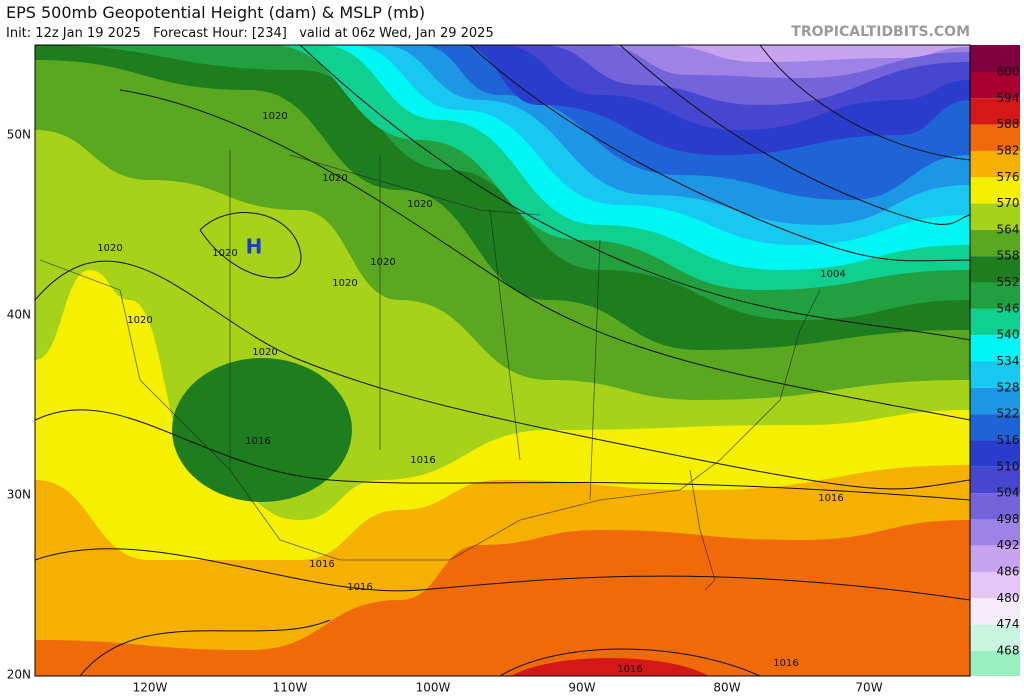 The image size is (1024, 696). I want to click on colorbar-label: 546, so click(1008, 308).